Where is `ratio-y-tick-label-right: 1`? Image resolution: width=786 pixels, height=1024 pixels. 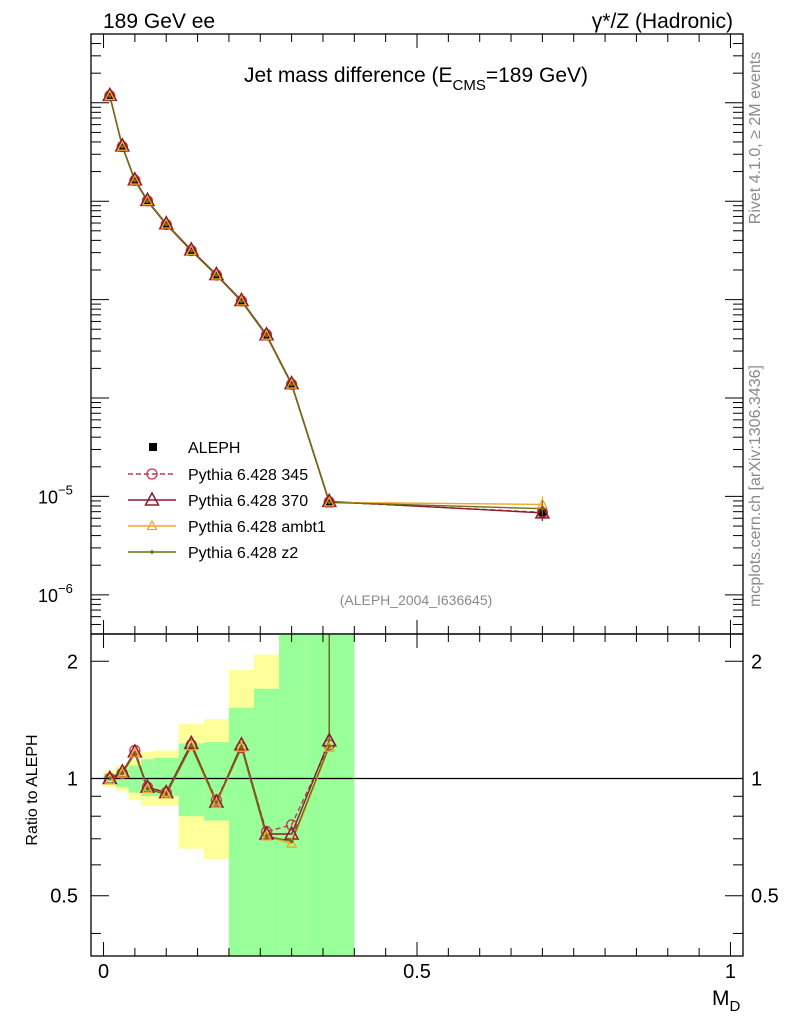
ratio-y-tick-label-right: 1 is located at coordinates (756, 779).